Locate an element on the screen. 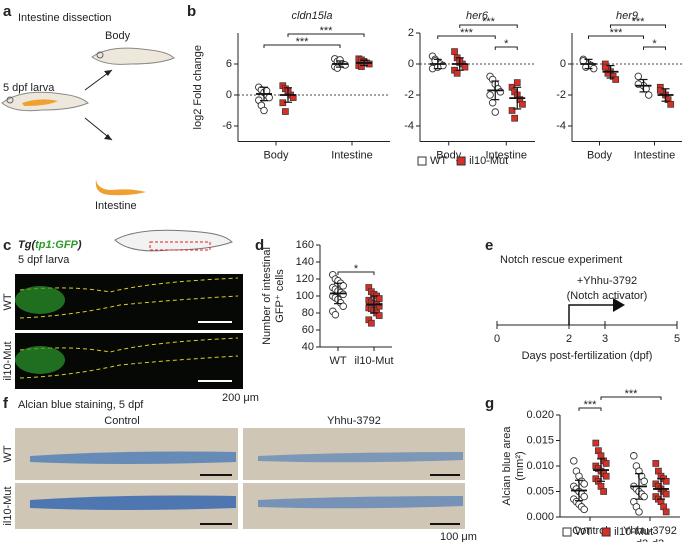  treatment-arrow is located at coordinates (590, 314).